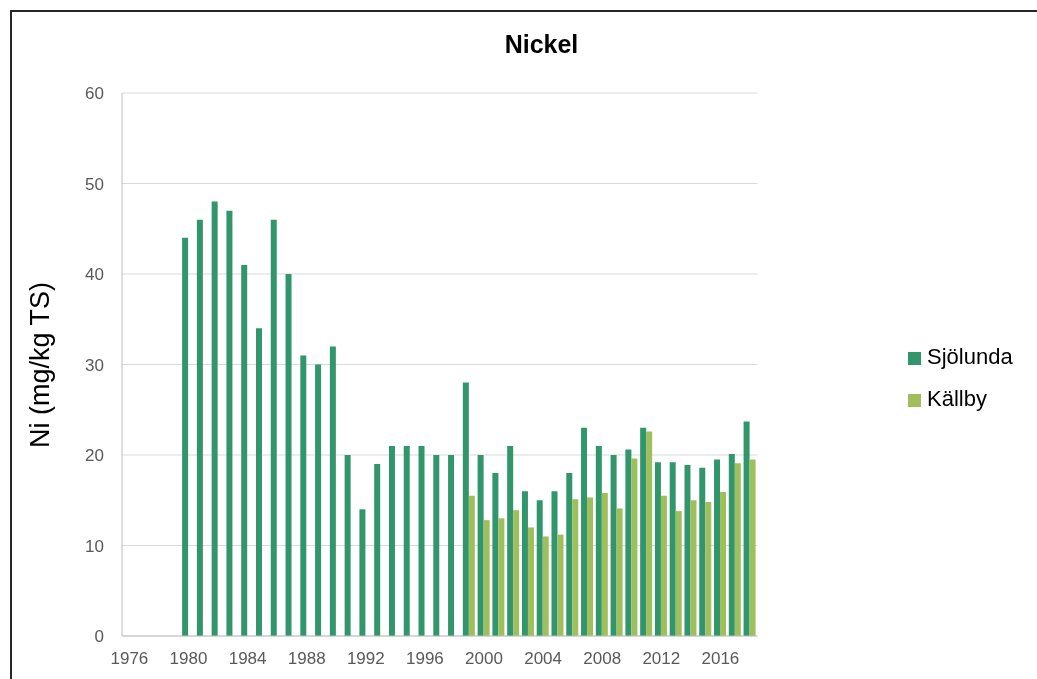  Describe the element at coordinates (94, 546) in the screenshot. I see `y-tick-label: 10` at that location.